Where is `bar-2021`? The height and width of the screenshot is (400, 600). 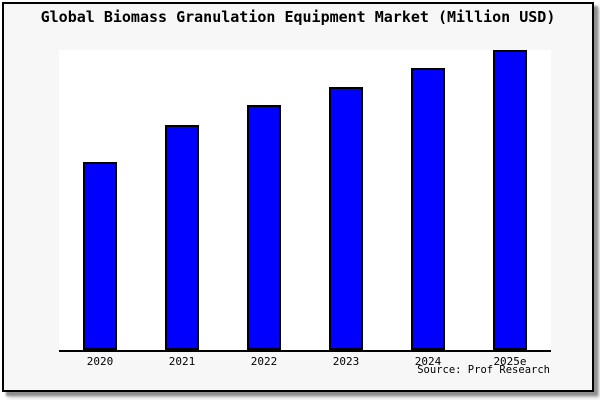 bar-2021 is located at coordinates (182, 237).